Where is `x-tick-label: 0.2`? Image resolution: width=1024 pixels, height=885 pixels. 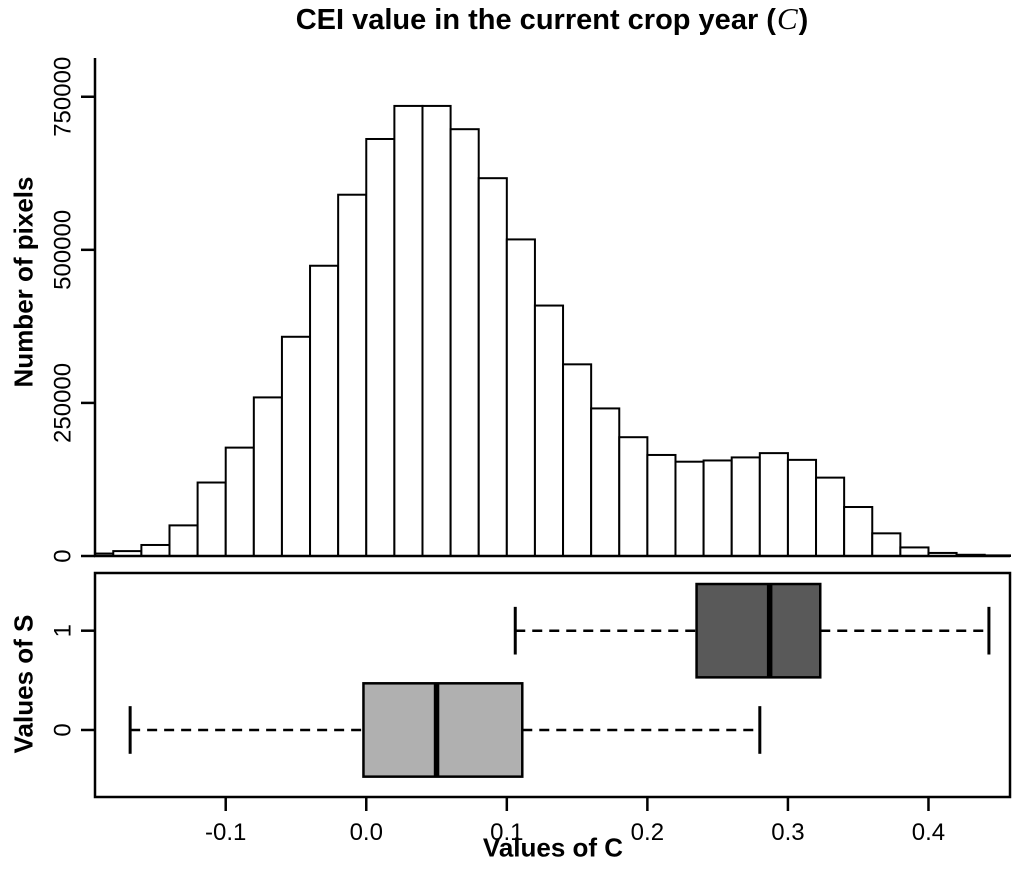
x-tick-label: 0.2 is located at coordinates (647, 832).